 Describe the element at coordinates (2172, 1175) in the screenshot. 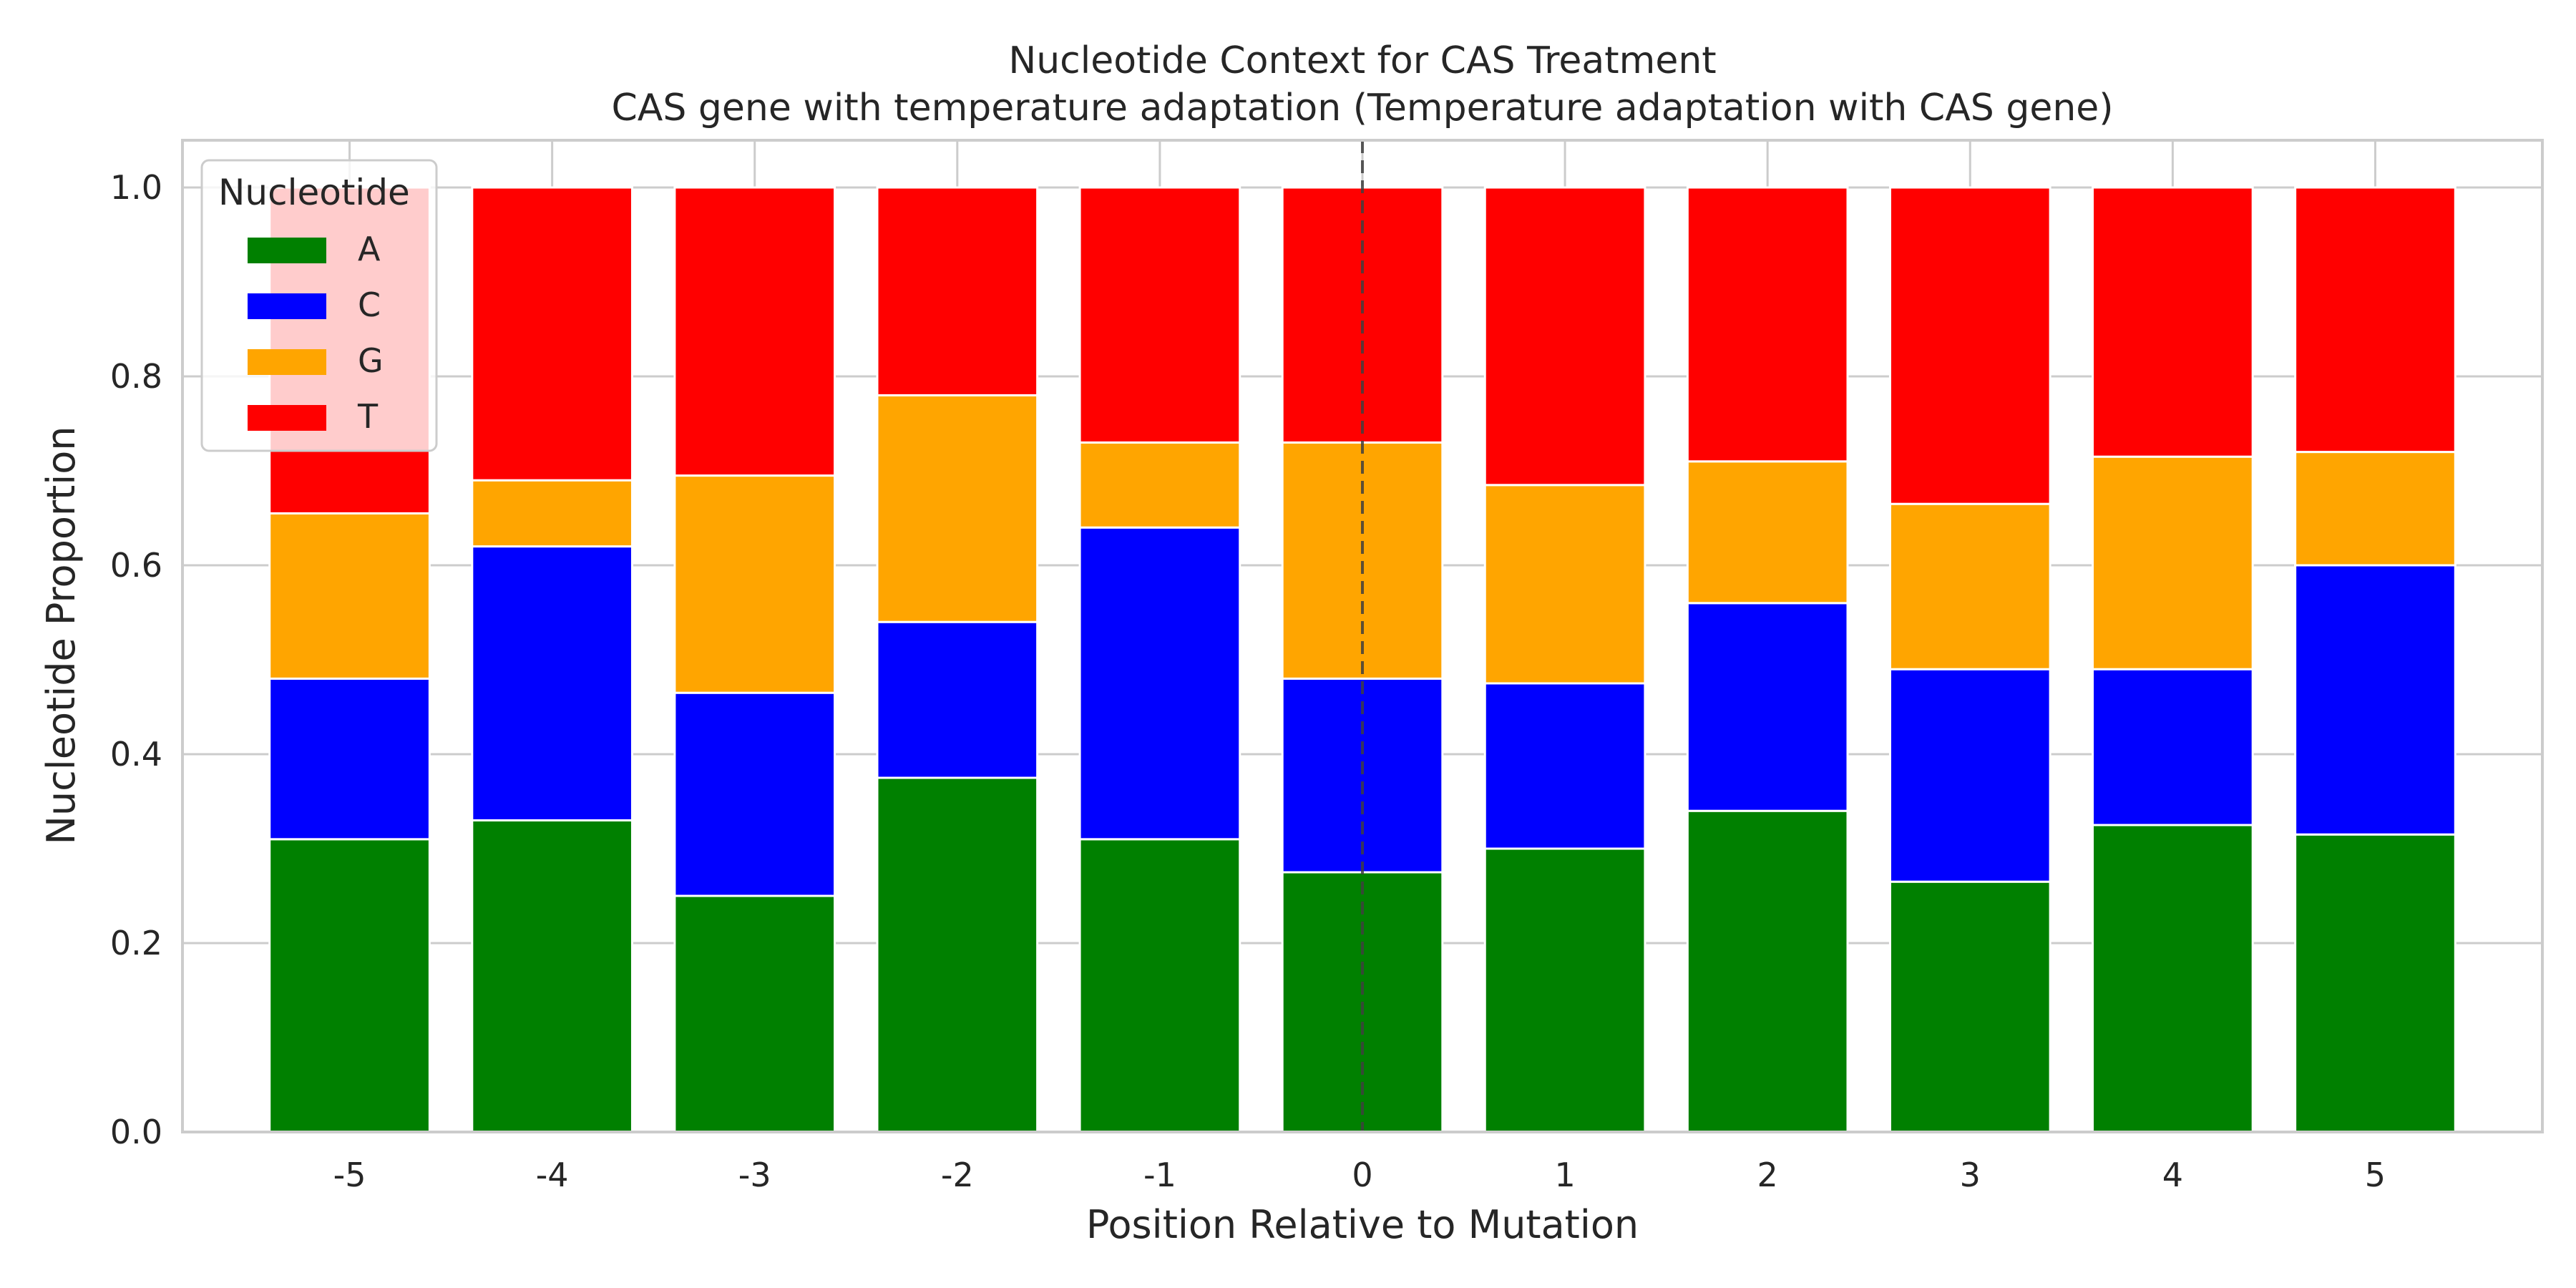

I see `x-tick-label: 4` at that location.